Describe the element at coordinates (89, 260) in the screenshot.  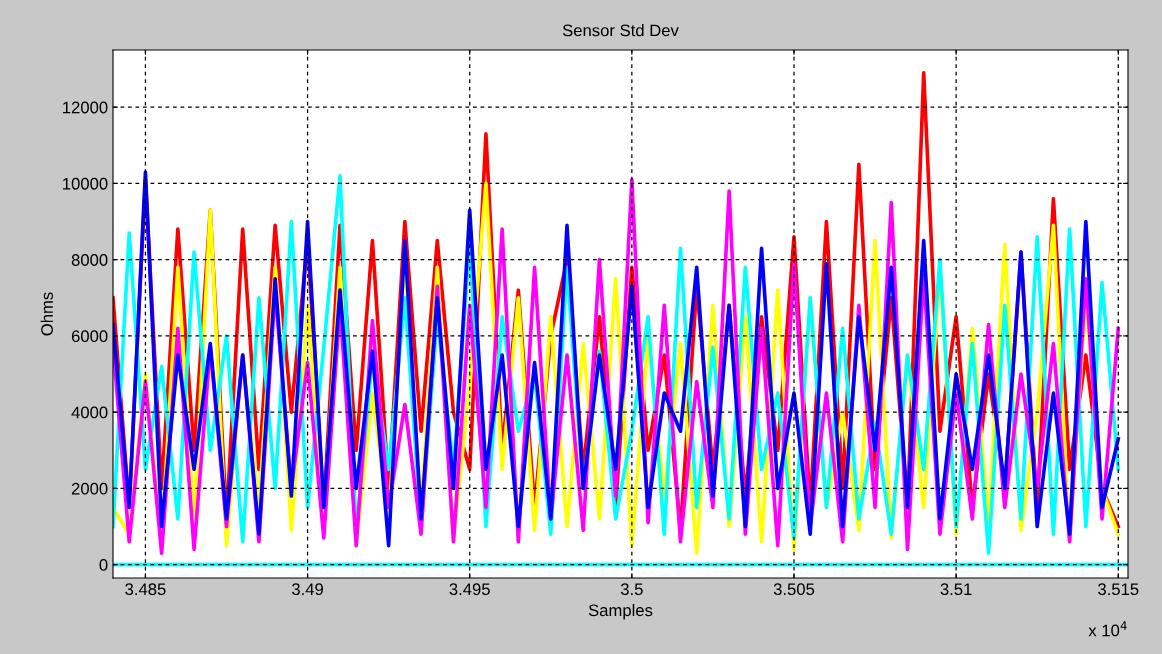
I see `y-tick-label: 8000` at that location.